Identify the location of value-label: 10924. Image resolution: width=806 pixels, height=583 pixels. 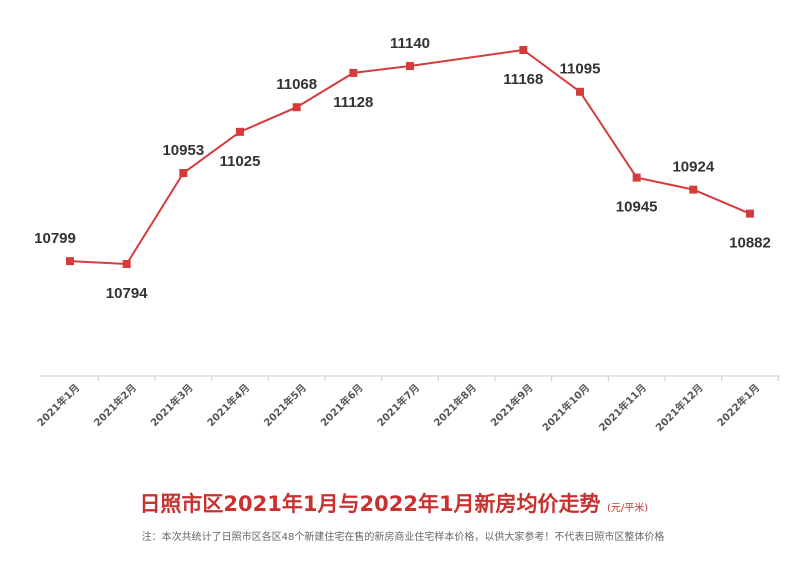
(693, 167).